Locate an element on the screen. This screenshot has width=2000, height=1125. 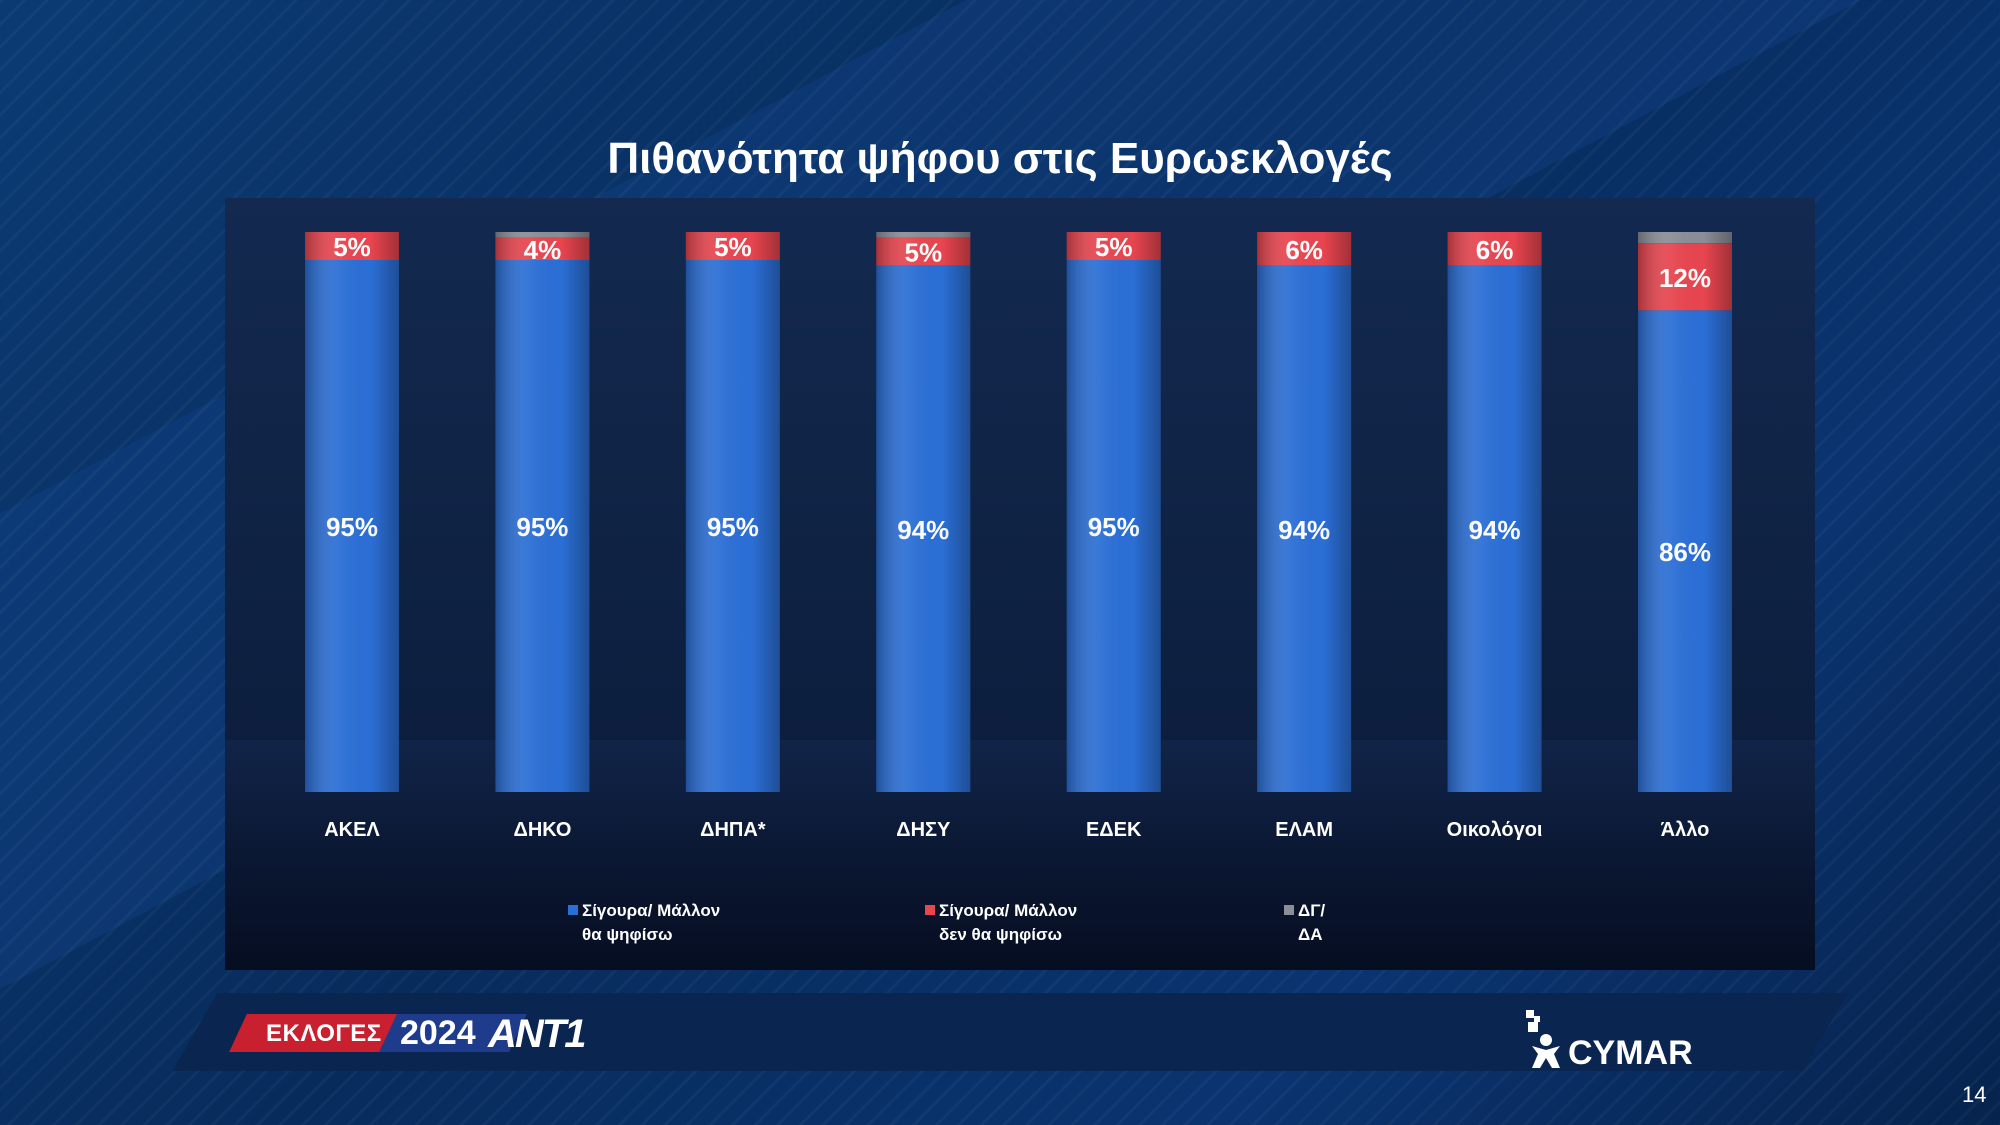
channel-logo: ANT1 is located at coordinates (537, 1034).